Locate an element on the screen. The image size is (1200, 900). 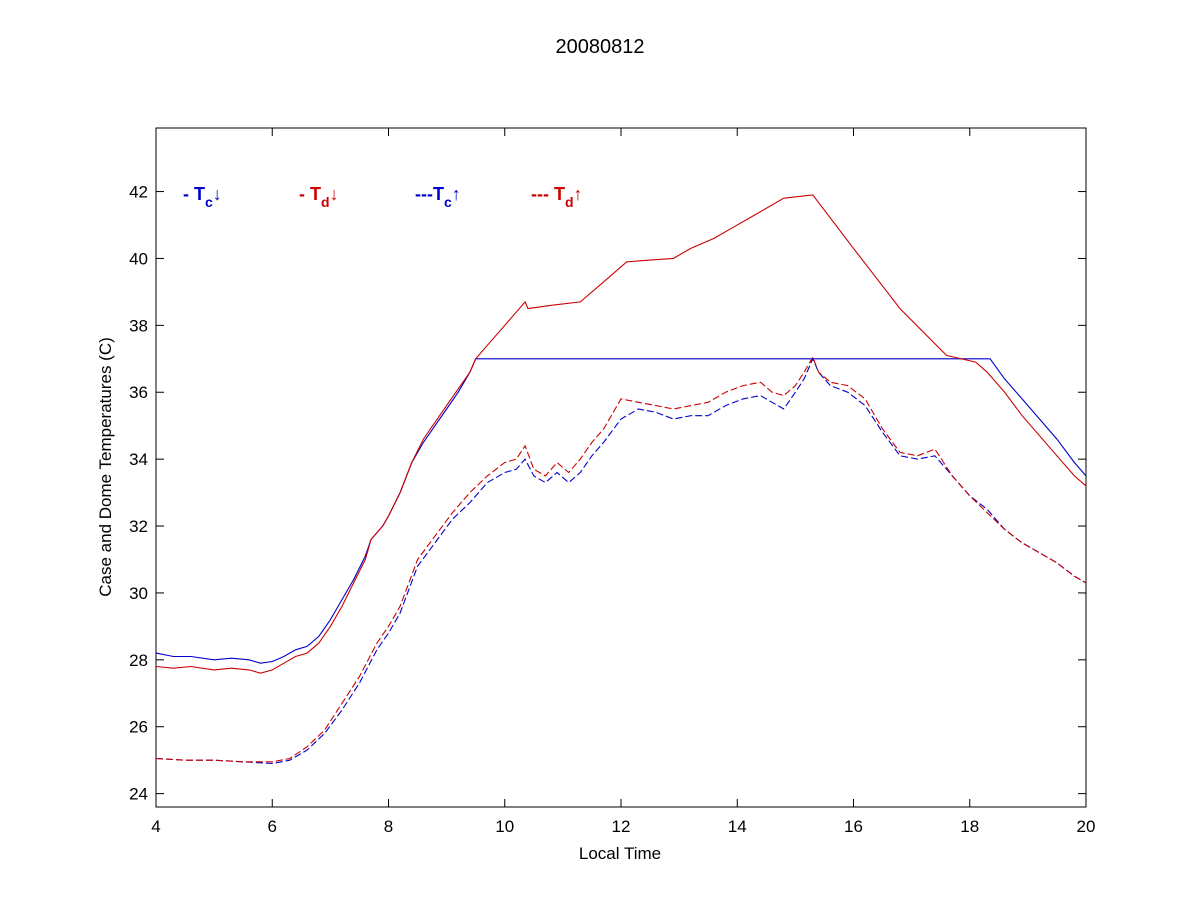
legend-entry-3: ---Tc↑ is located at coordinates (438, 197).